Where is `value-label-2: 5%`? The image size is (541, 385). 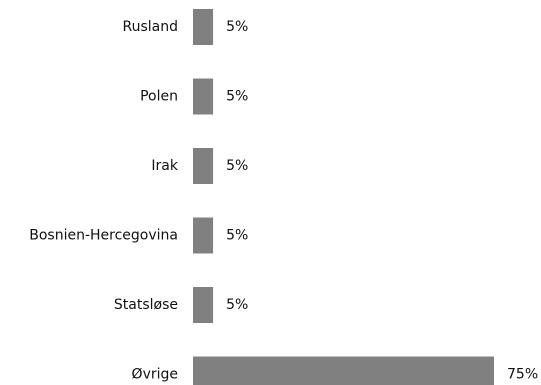
value-label-2: 5% is located at coordinates (237, 166).